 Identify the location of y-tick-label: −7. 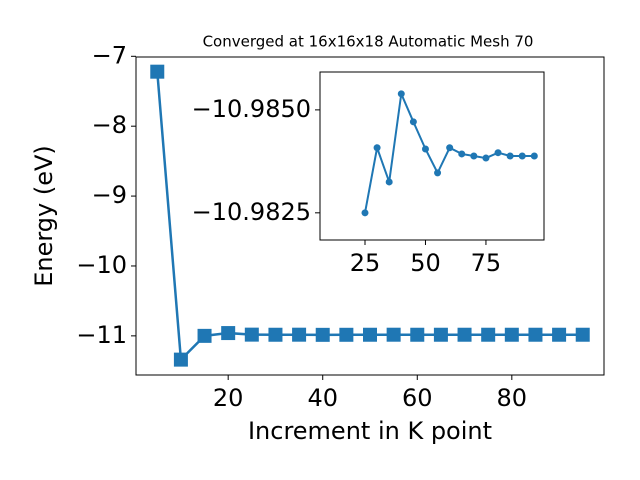
(109, 55).